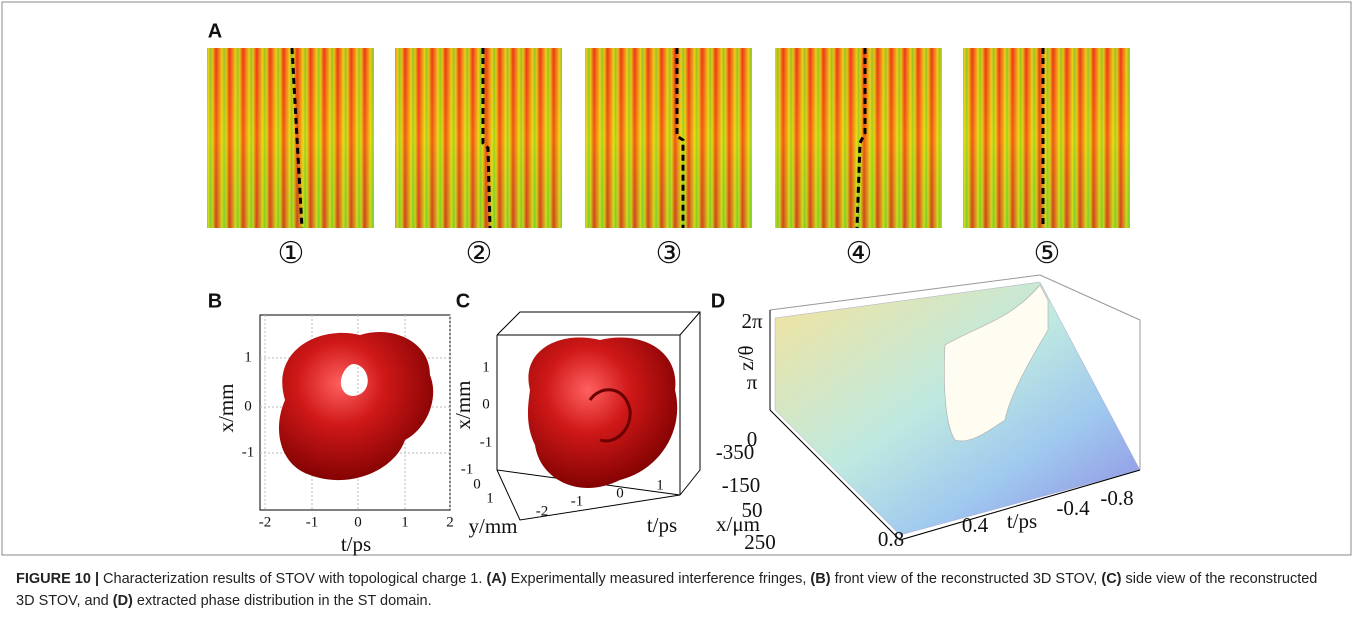 The image size is (1354, 633). I want to click on x-tick-label: -350, so click(735, 452).